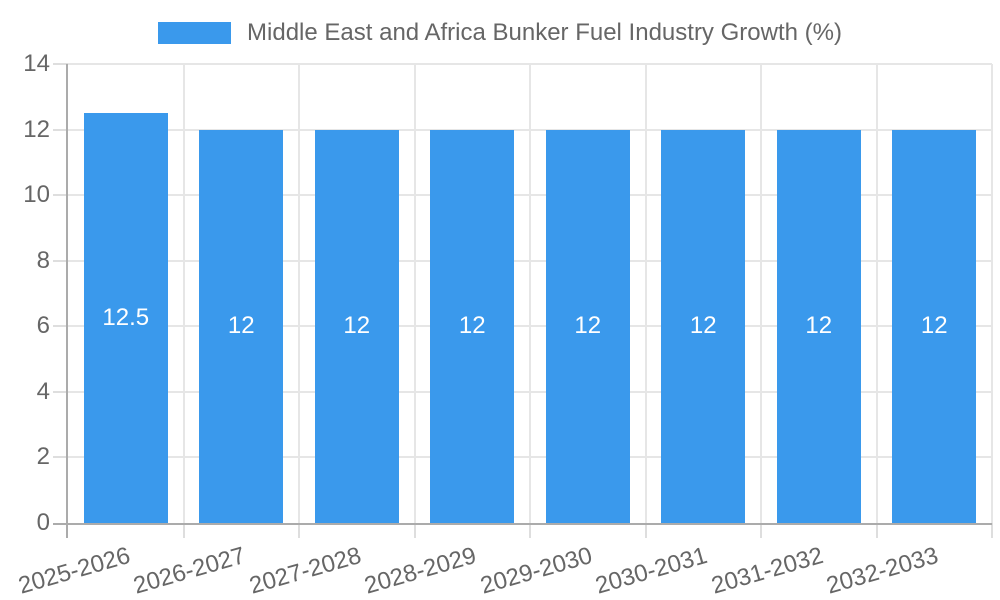 Image resolution: width=1000 pixels, height=600 pixels. I want to click on x-axis-tick-label: 2030-2031, so click(651, 571).